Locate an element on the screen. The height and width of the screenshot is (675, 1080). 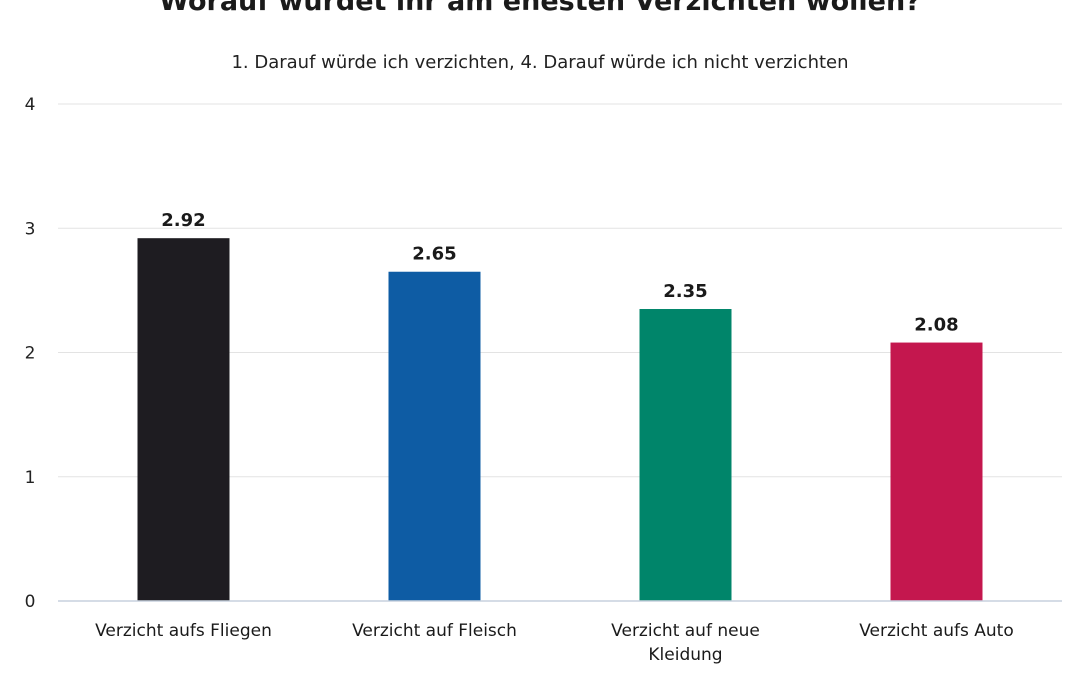
data-label: 2.35 is located at coordinates (685, 291).